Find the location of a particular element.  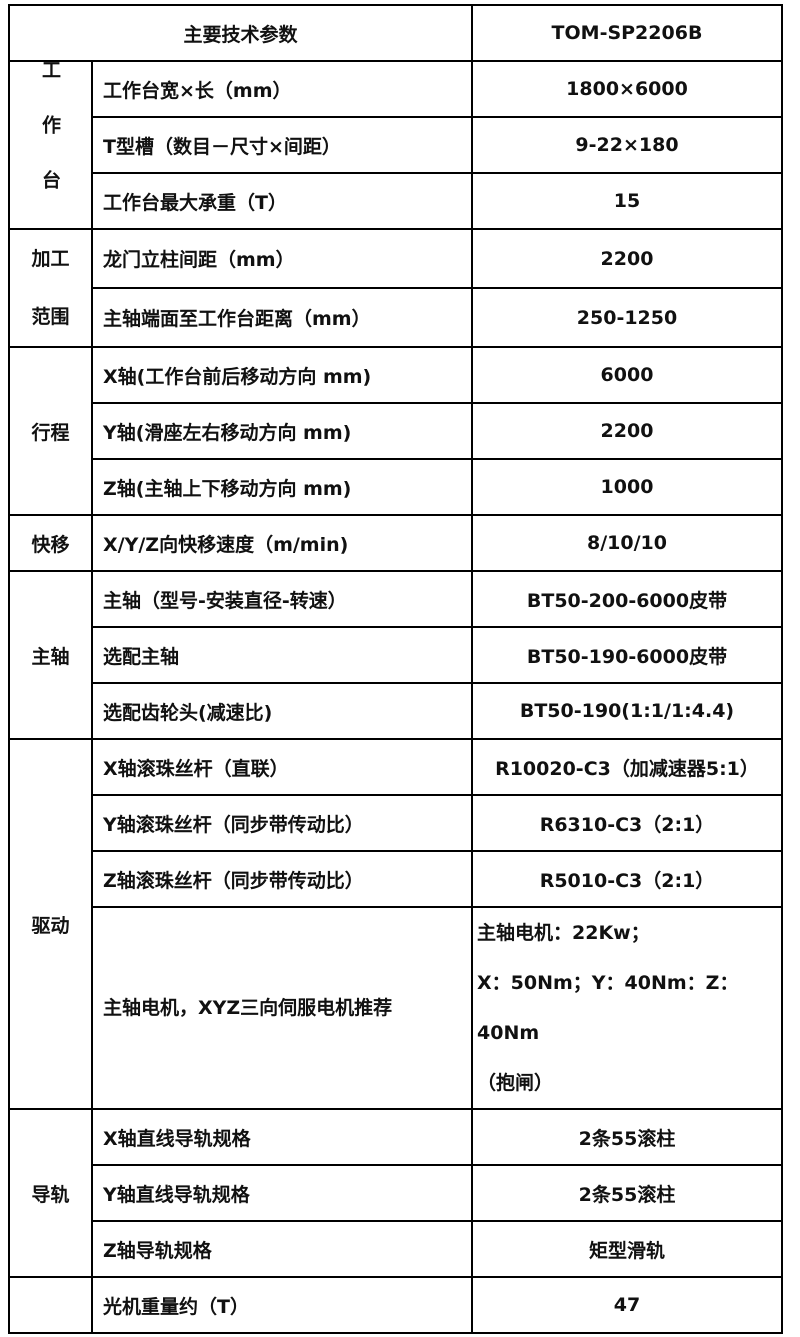

param-cell: 龙门立柱间距（mm） is located at coordinates (282, 258).